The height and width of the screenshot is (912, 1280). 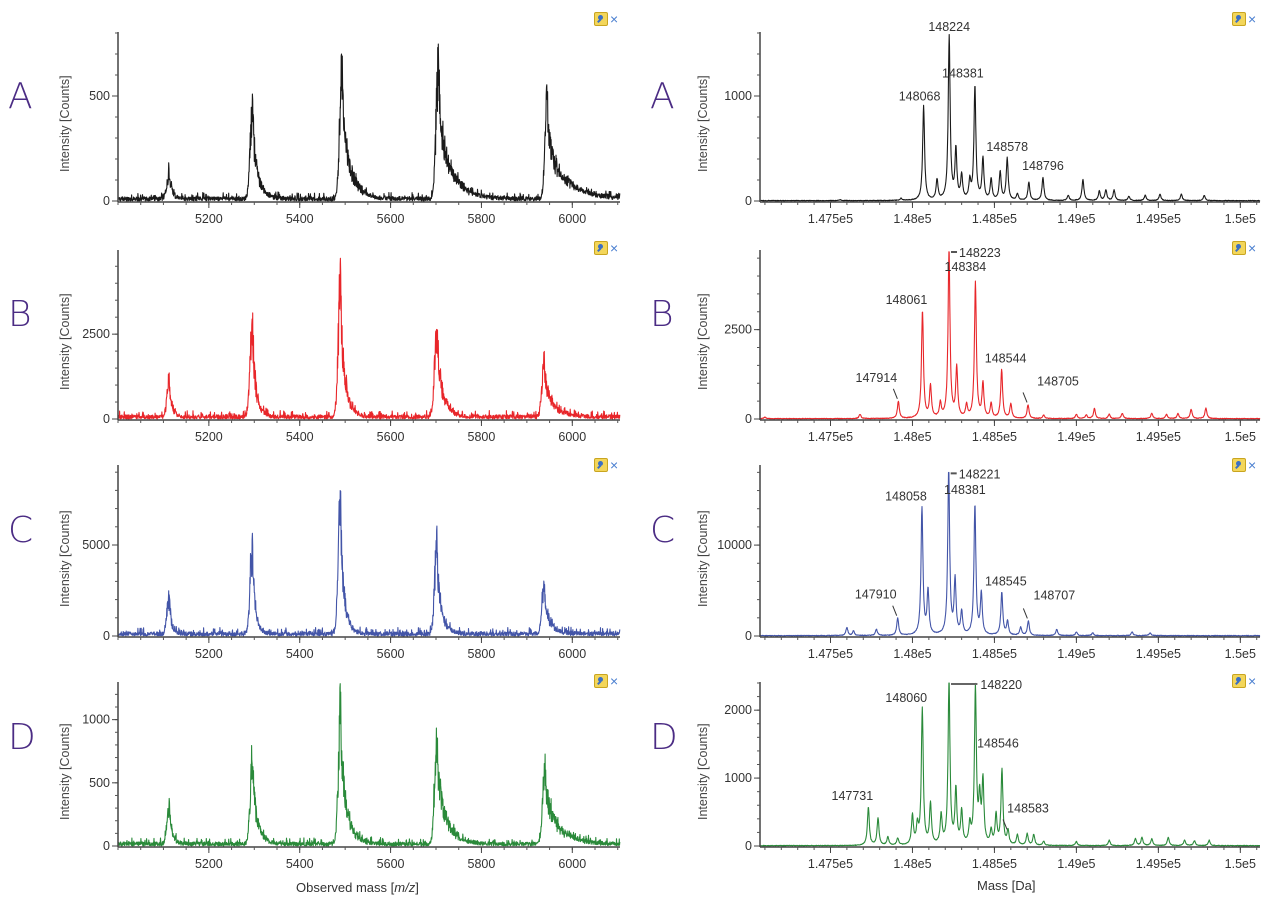 I want to click on peak-label: 148578, so click(x=1007, y=147).